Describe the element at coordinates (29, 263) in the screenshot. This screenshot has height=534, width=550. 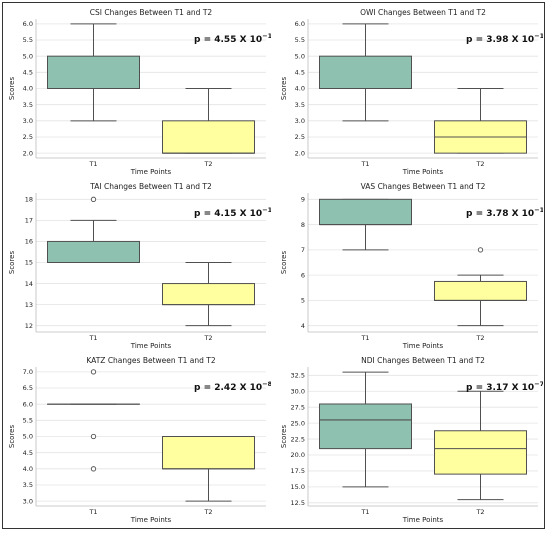
I see `y-tick-label: 15` at that location.